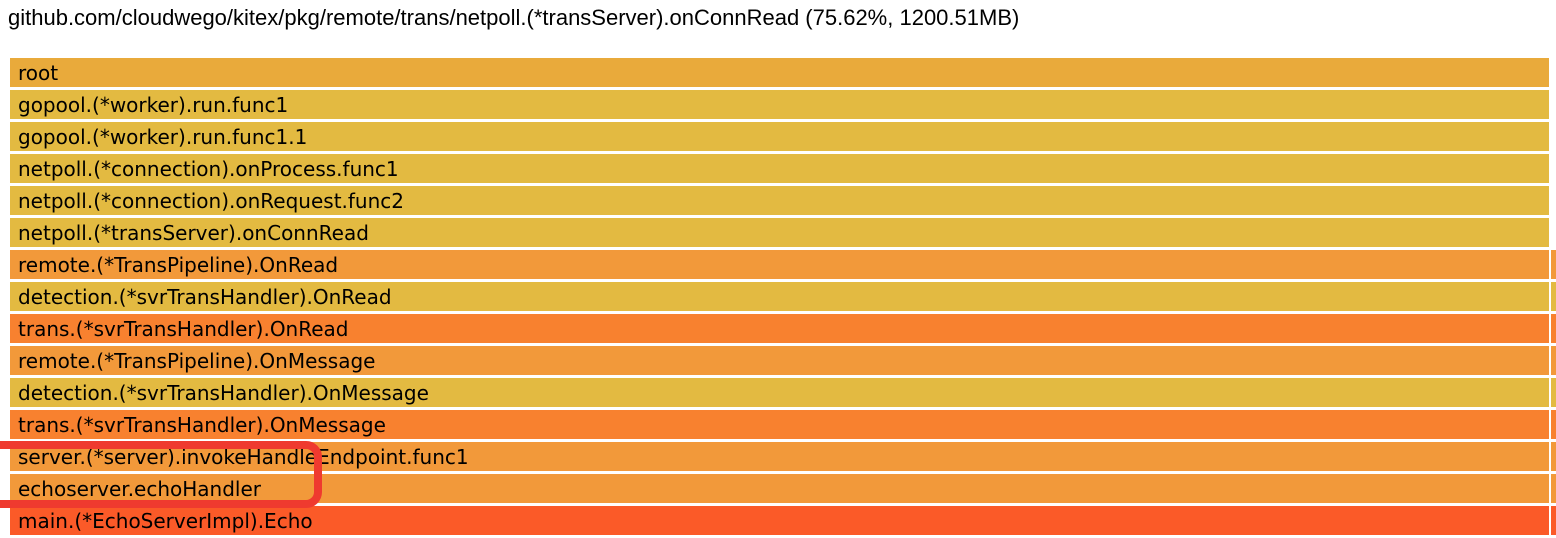  I want to click on flame-frame: netpoll.(*connection).onProcess.func1, so click(779, 168).